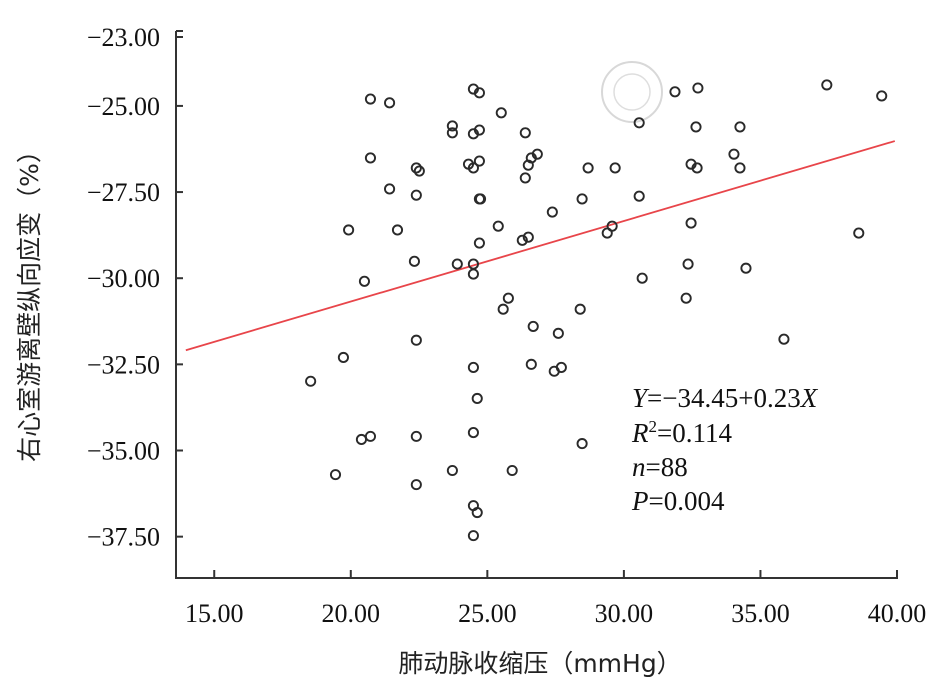 The height and width of the screenshot is (687, 945). What do you see at coordinates (123, 106) in the screenshot?
I see `y-tick-label: −25.00` at bounding box center [123, 106].